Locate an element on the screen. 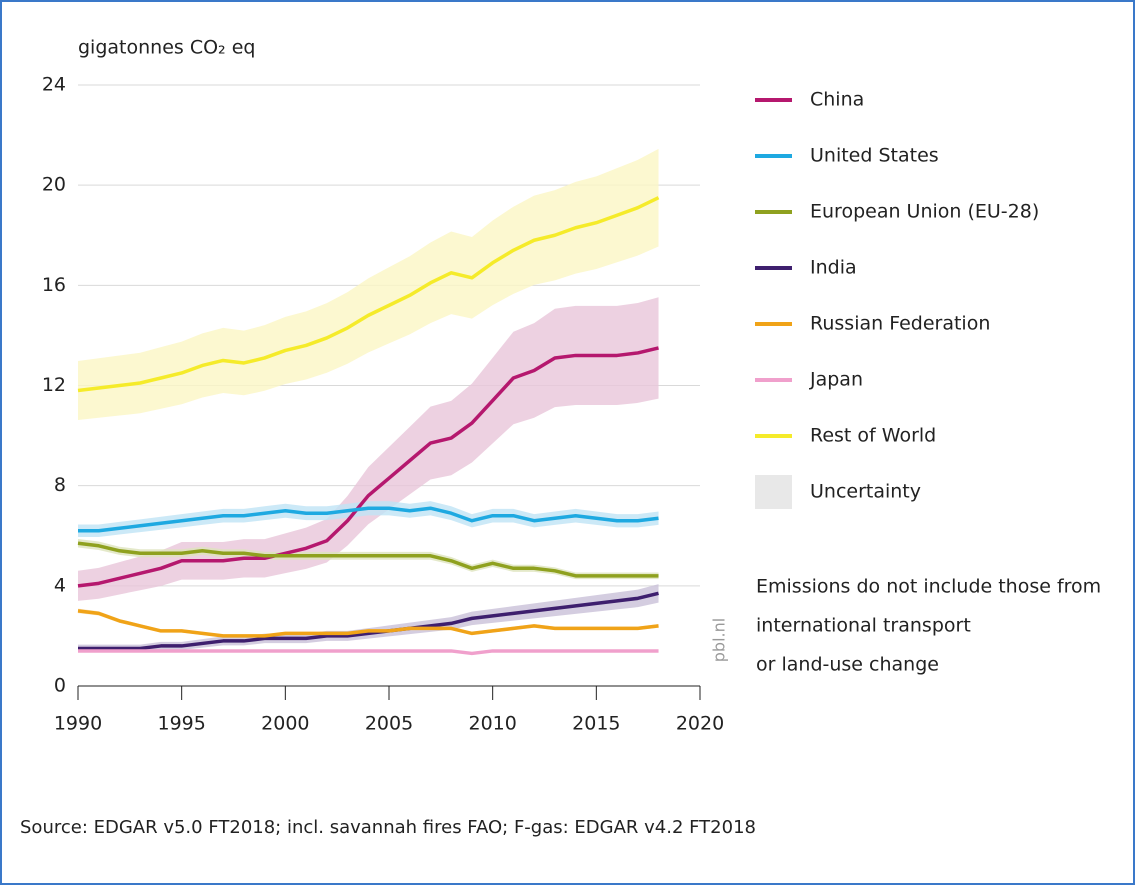 The height and width of the screenshot is (885, 1135). y-tick-label: 24 is located at coordinates (54, 85).